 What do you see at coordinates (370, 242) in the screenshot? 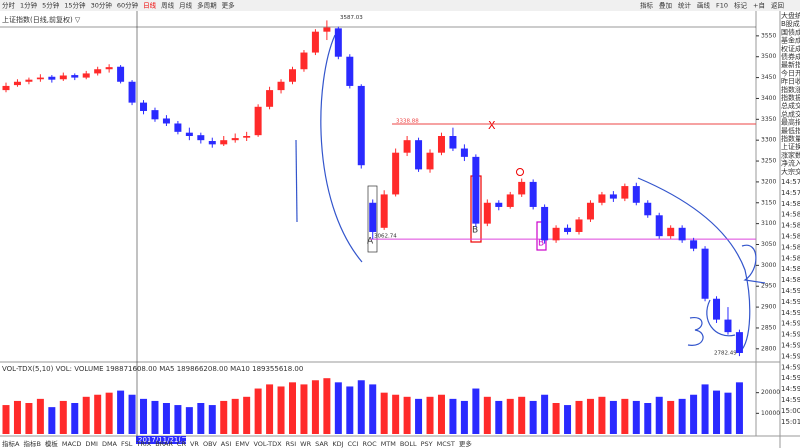
I see `mark-a: A` at bounding box center [370, 242].